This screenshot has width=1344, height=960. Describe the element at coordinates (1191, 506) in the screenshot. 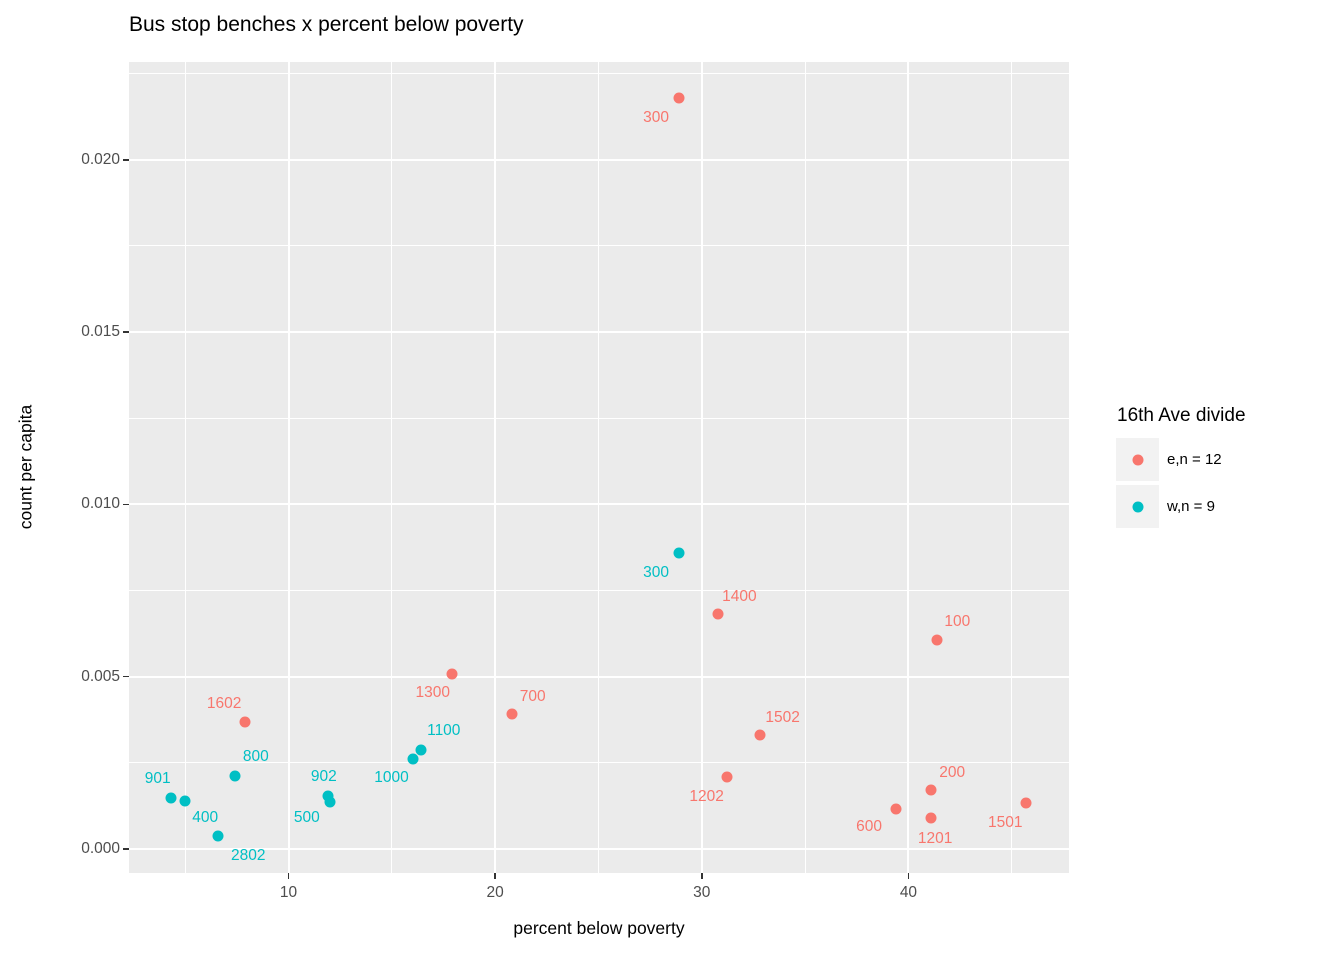

I see `legend-label-west: w,n = 9` at that location.